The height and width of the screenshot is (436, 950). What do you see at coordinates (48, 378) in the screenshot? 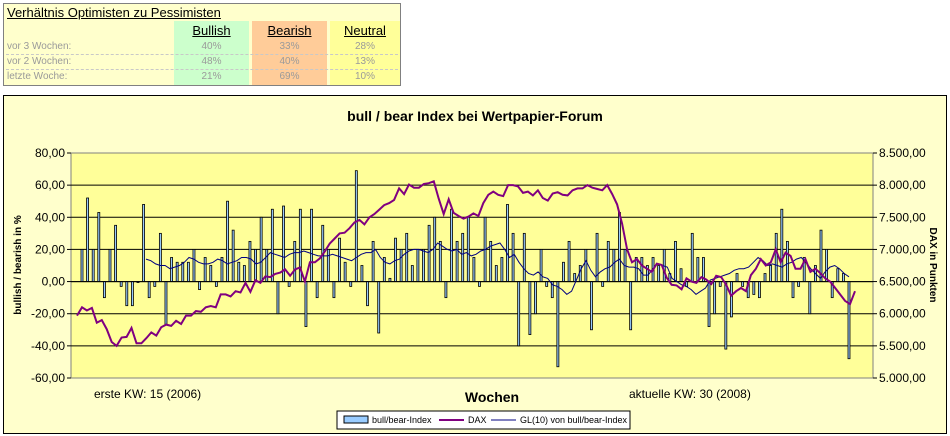
I see `y-tick-label: -60,00` at bounding box center [48, 378].